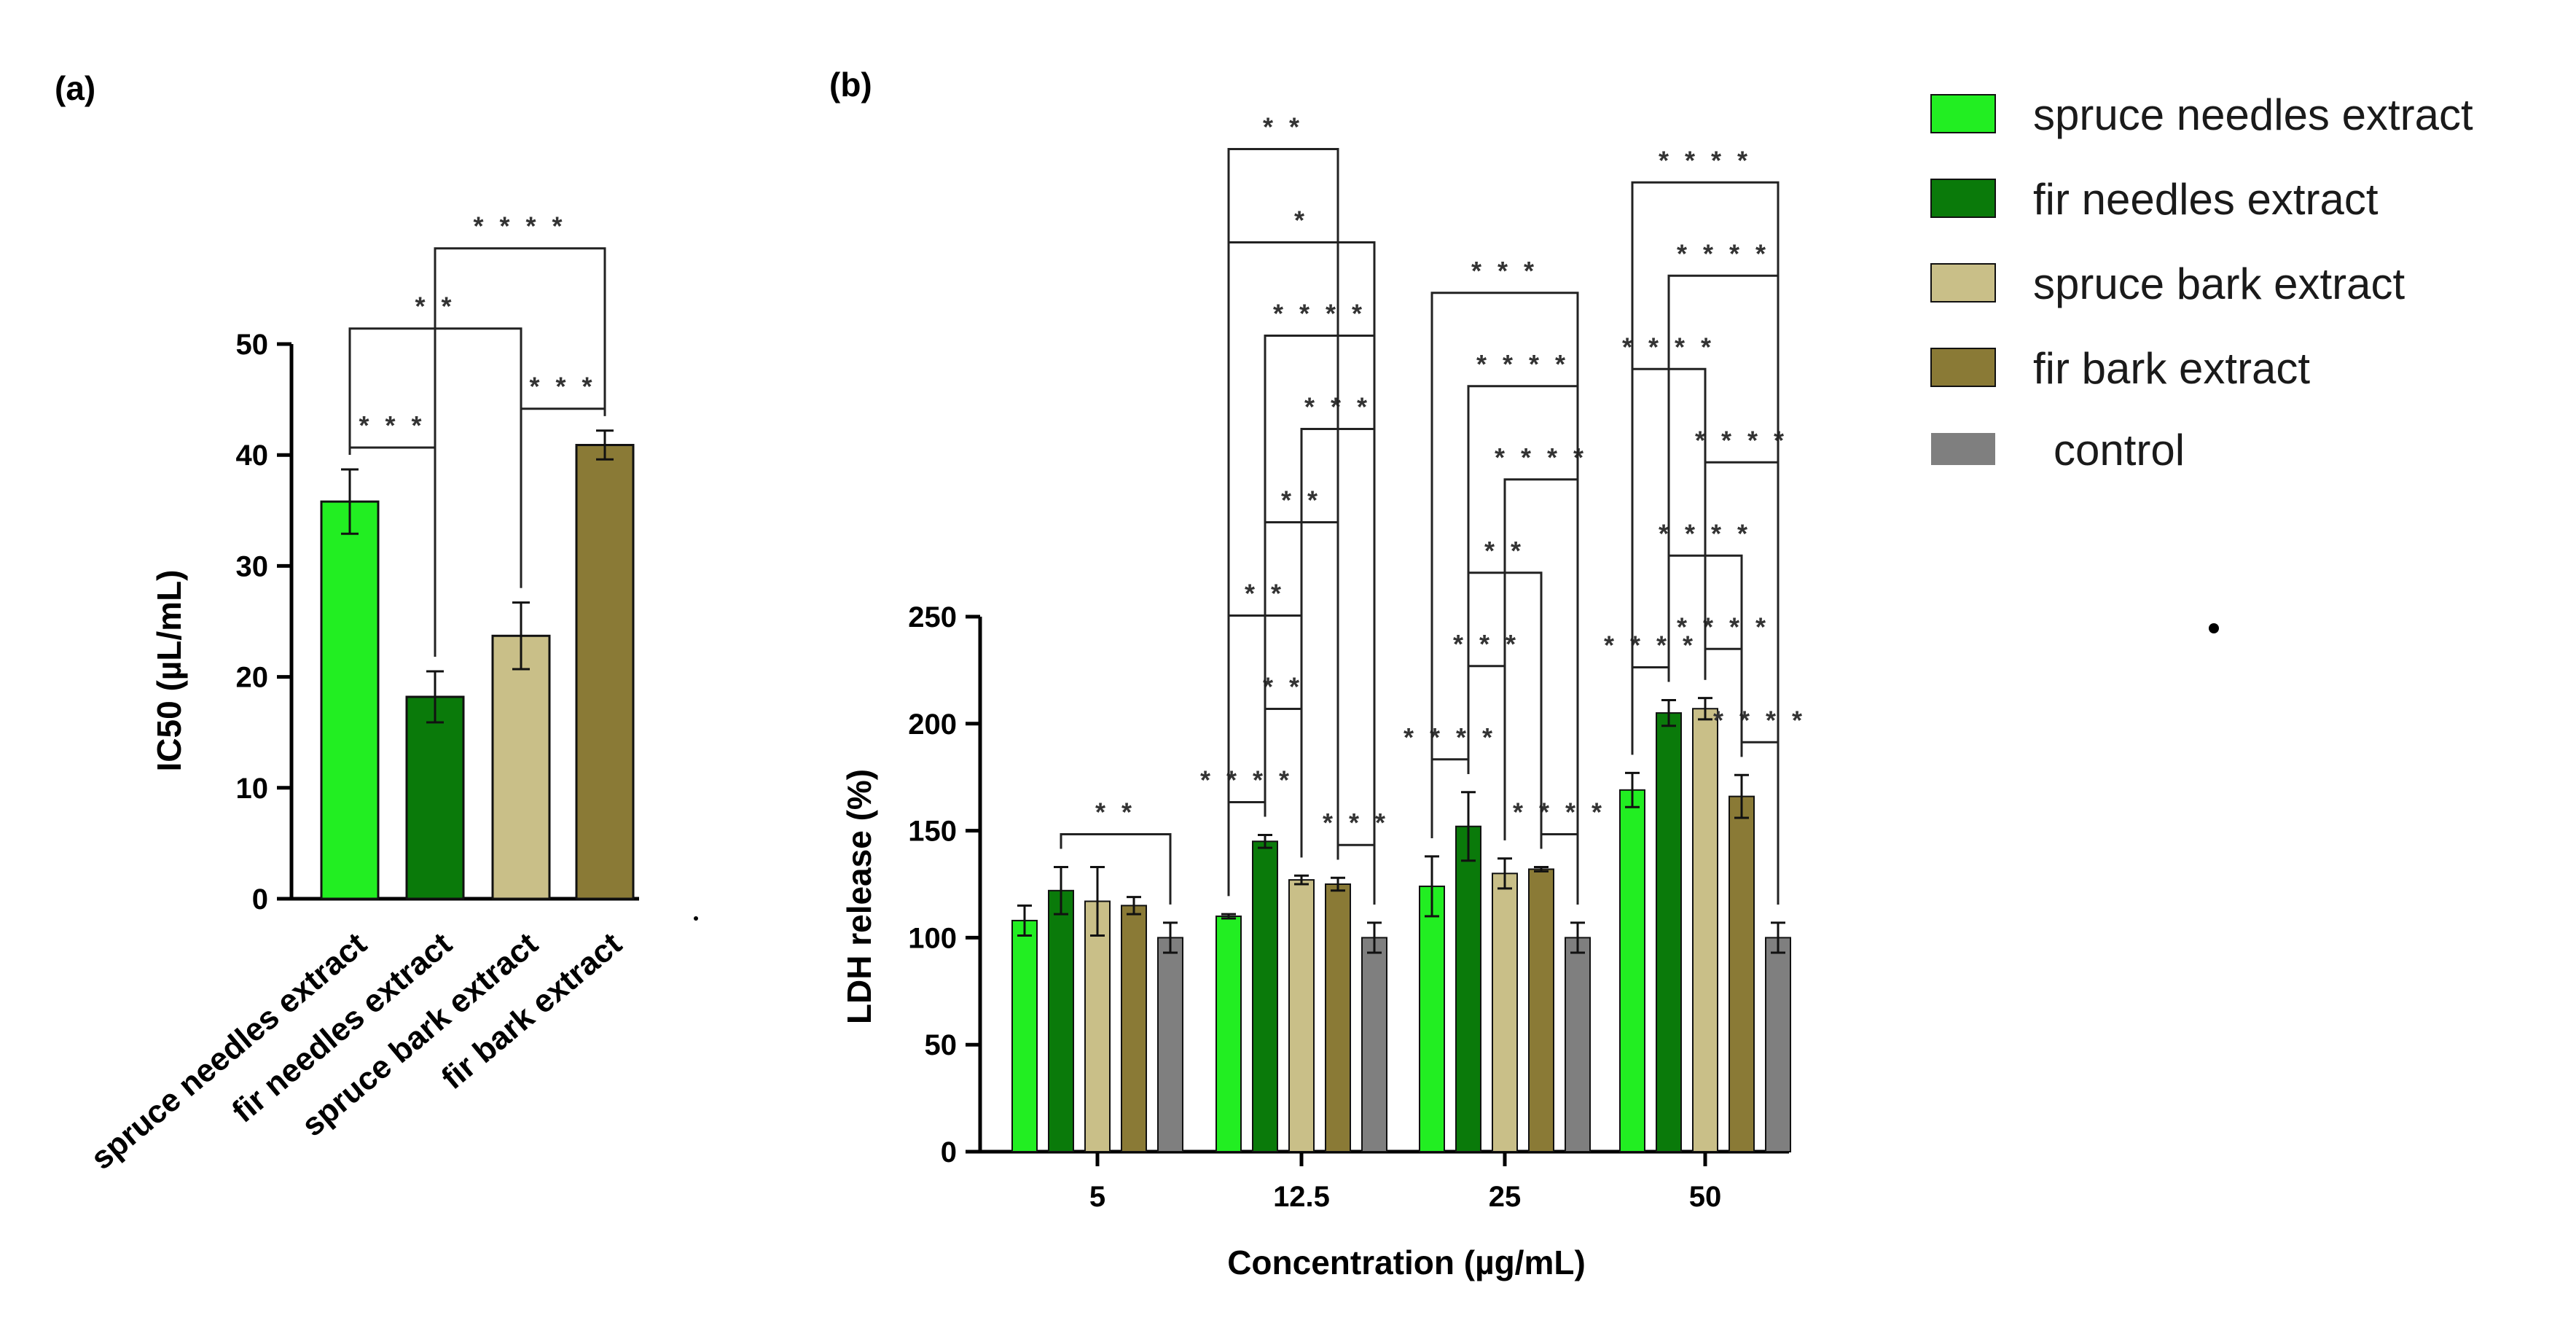  Describe the element at coordinates (252, 566) in the screenshot. I see `panel-a-y-tick-label: 30` at that location.